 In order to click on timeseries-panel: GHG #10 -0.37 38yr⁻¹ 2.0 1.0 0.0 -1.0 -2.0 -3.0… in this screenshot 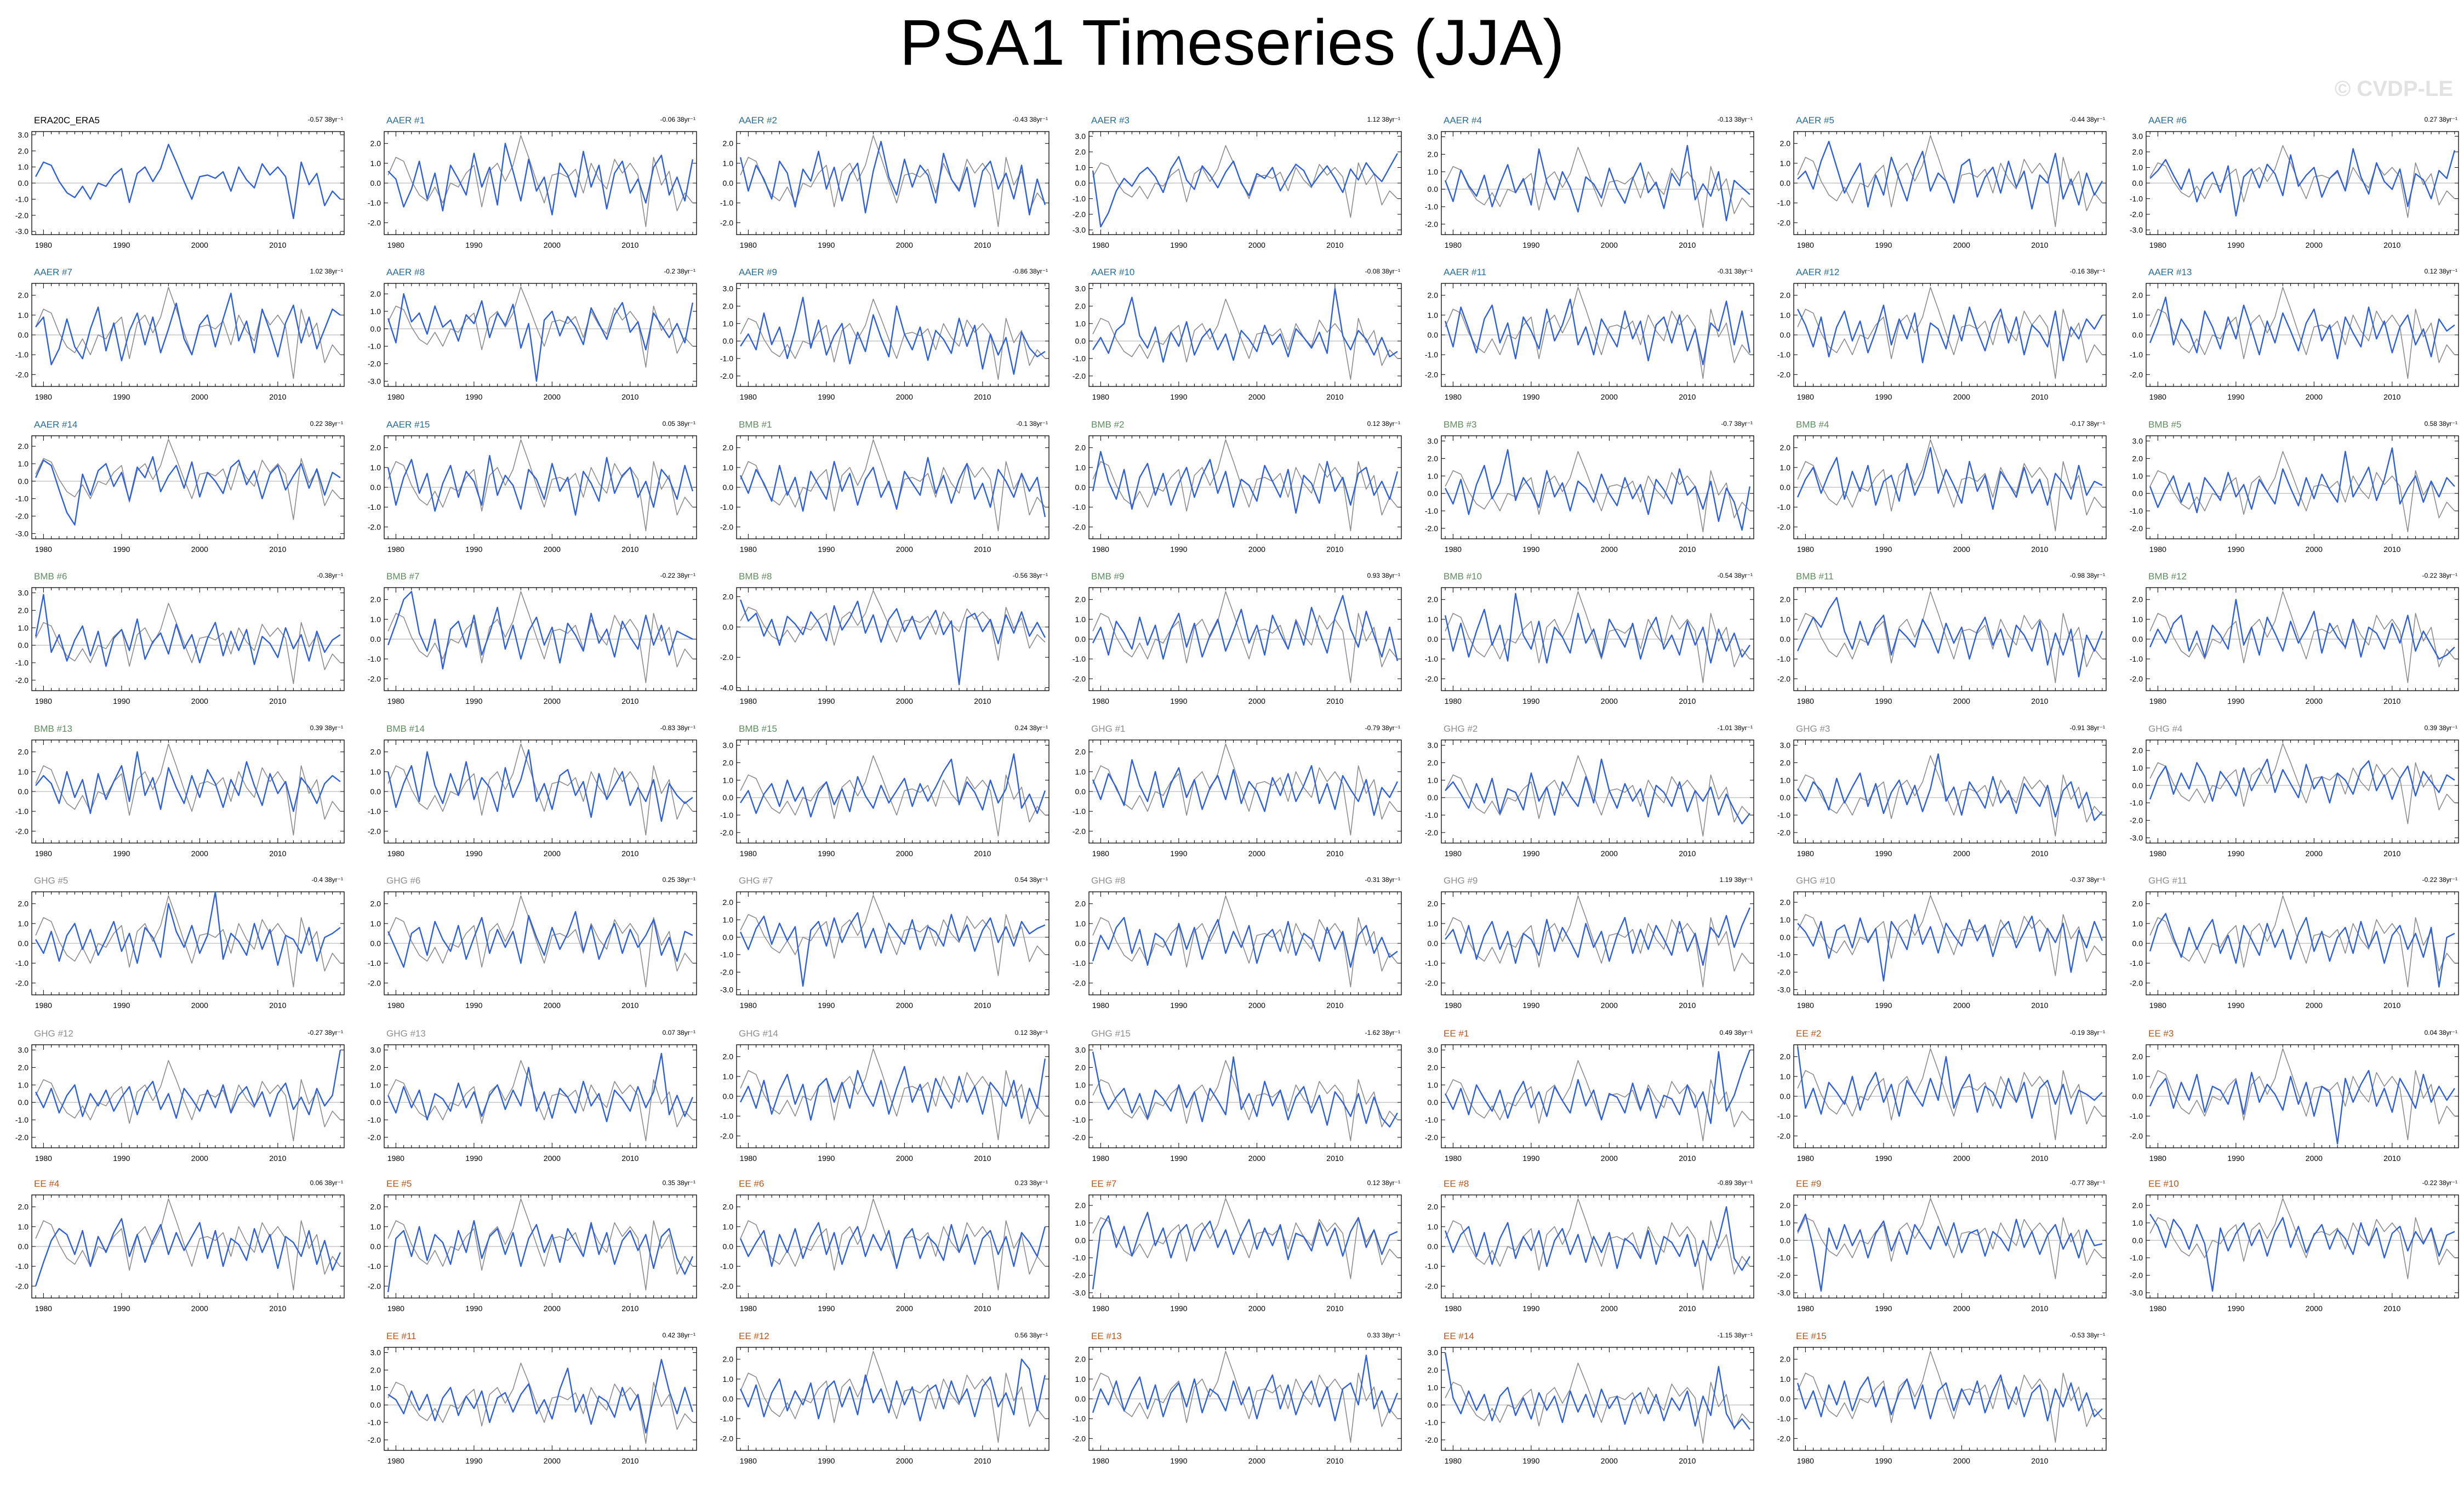, I will do `click(1938, 947)`.